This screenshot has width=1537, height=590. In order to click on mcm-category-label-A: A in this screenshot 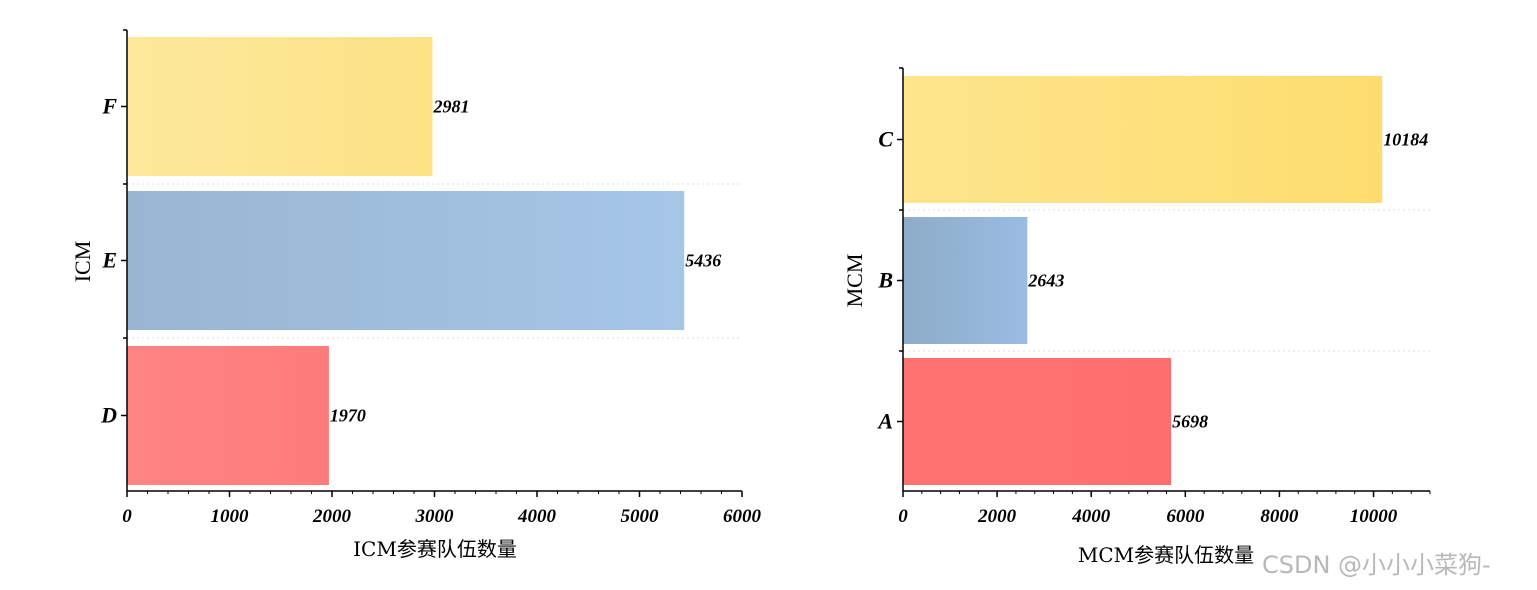, I will do `click(884, 421)`.